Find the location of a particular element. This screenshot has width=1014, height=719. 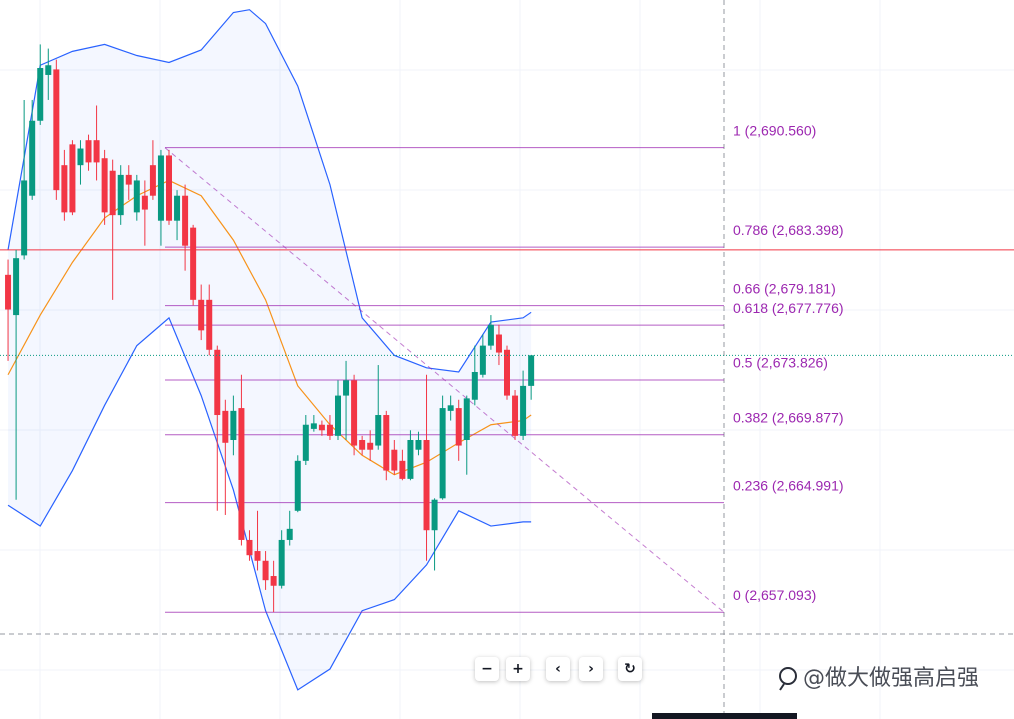

fib-level-label: 0 (2,657.093) is located at coordinates (774, 595).